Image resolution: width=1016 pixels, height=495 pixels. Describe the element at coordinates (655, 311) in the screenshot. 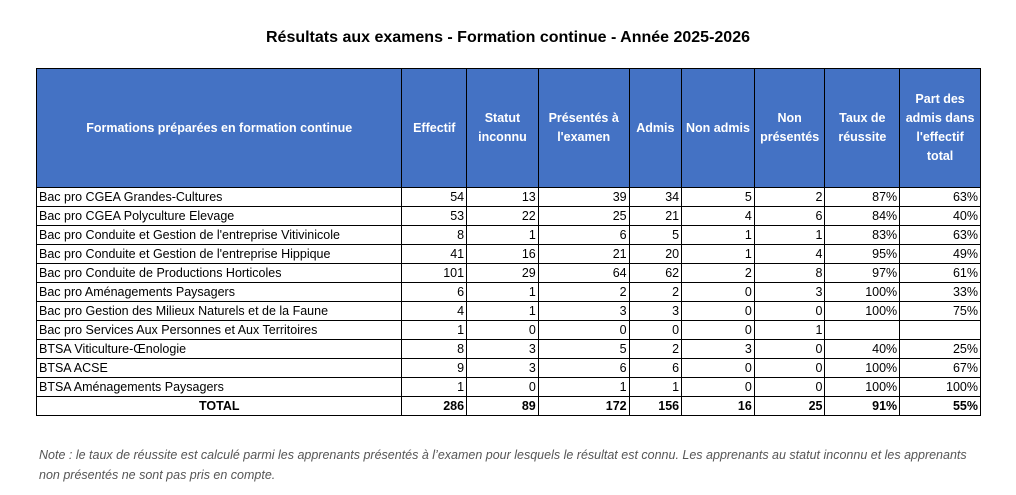

I see `admis-cell: 3` at that location.